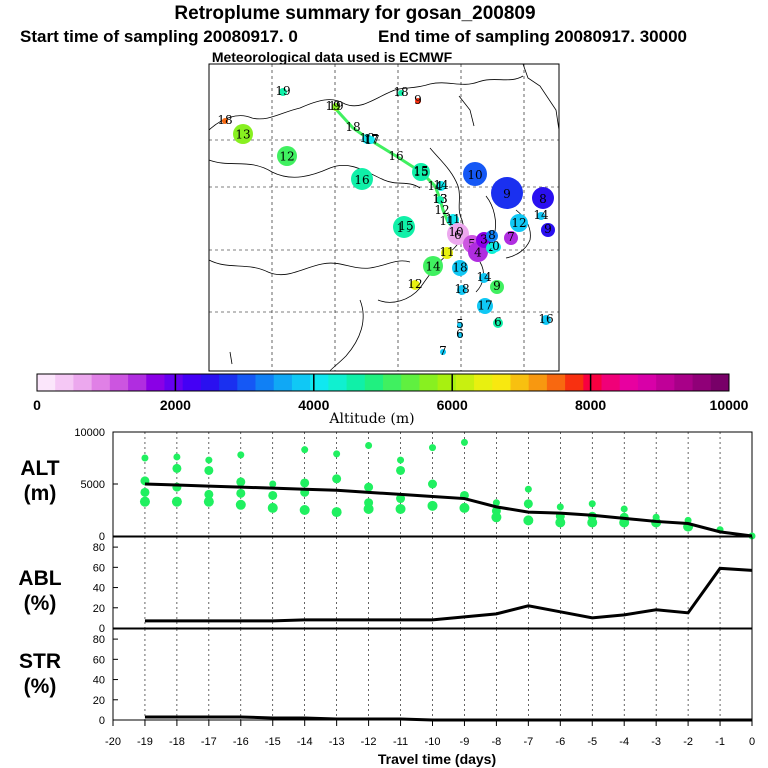 Image resolution: width=768 pixels, height=768 pixels. Describe the element at coordinates (484, 240) in the screenshot. I see `plume-cluster-label: 3` at that location.